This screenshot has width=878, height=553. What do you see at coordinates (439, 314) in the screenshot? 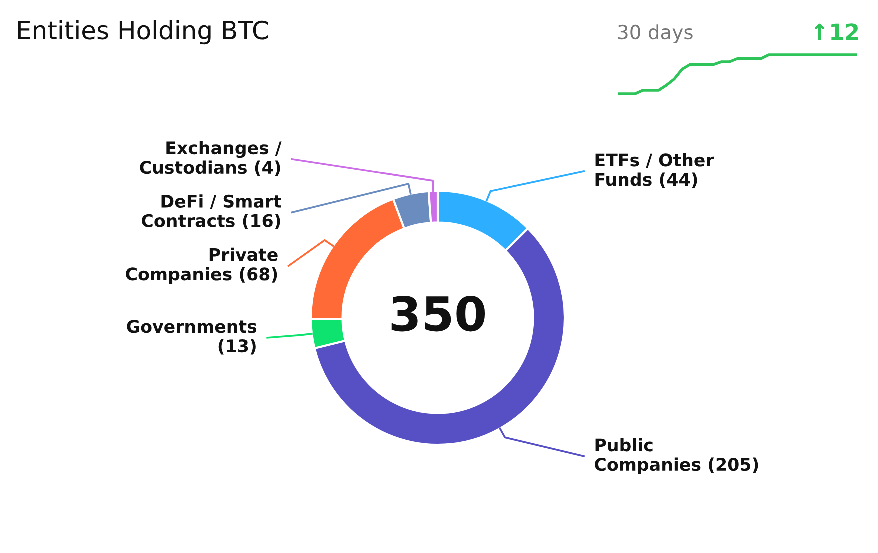
I see `text: 350` at bounding box center [439, 314].